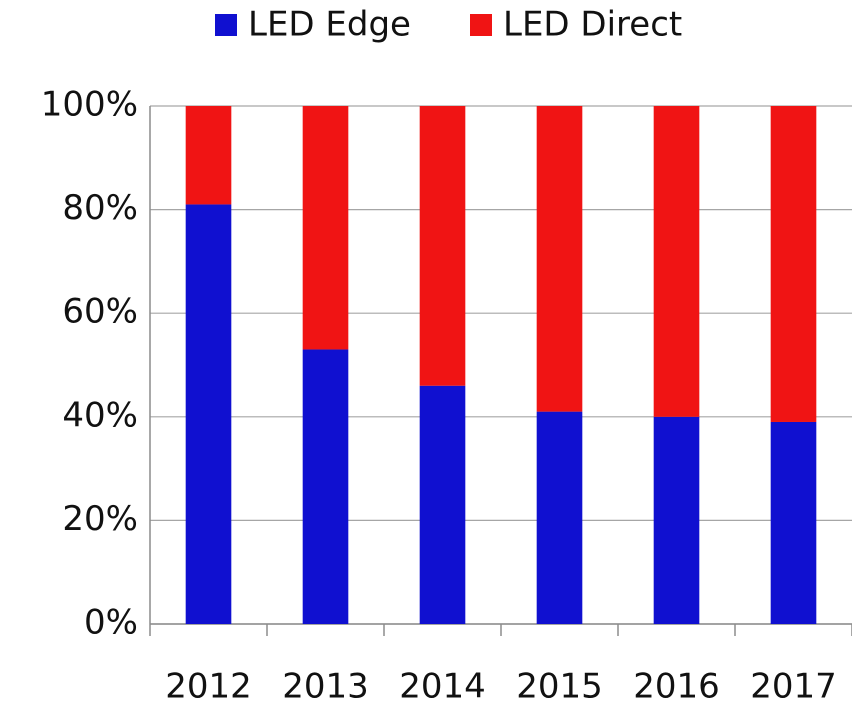 This screenshot has width=852, height=705. I want to click on y-tick-label: 80%, so click(100, 208).